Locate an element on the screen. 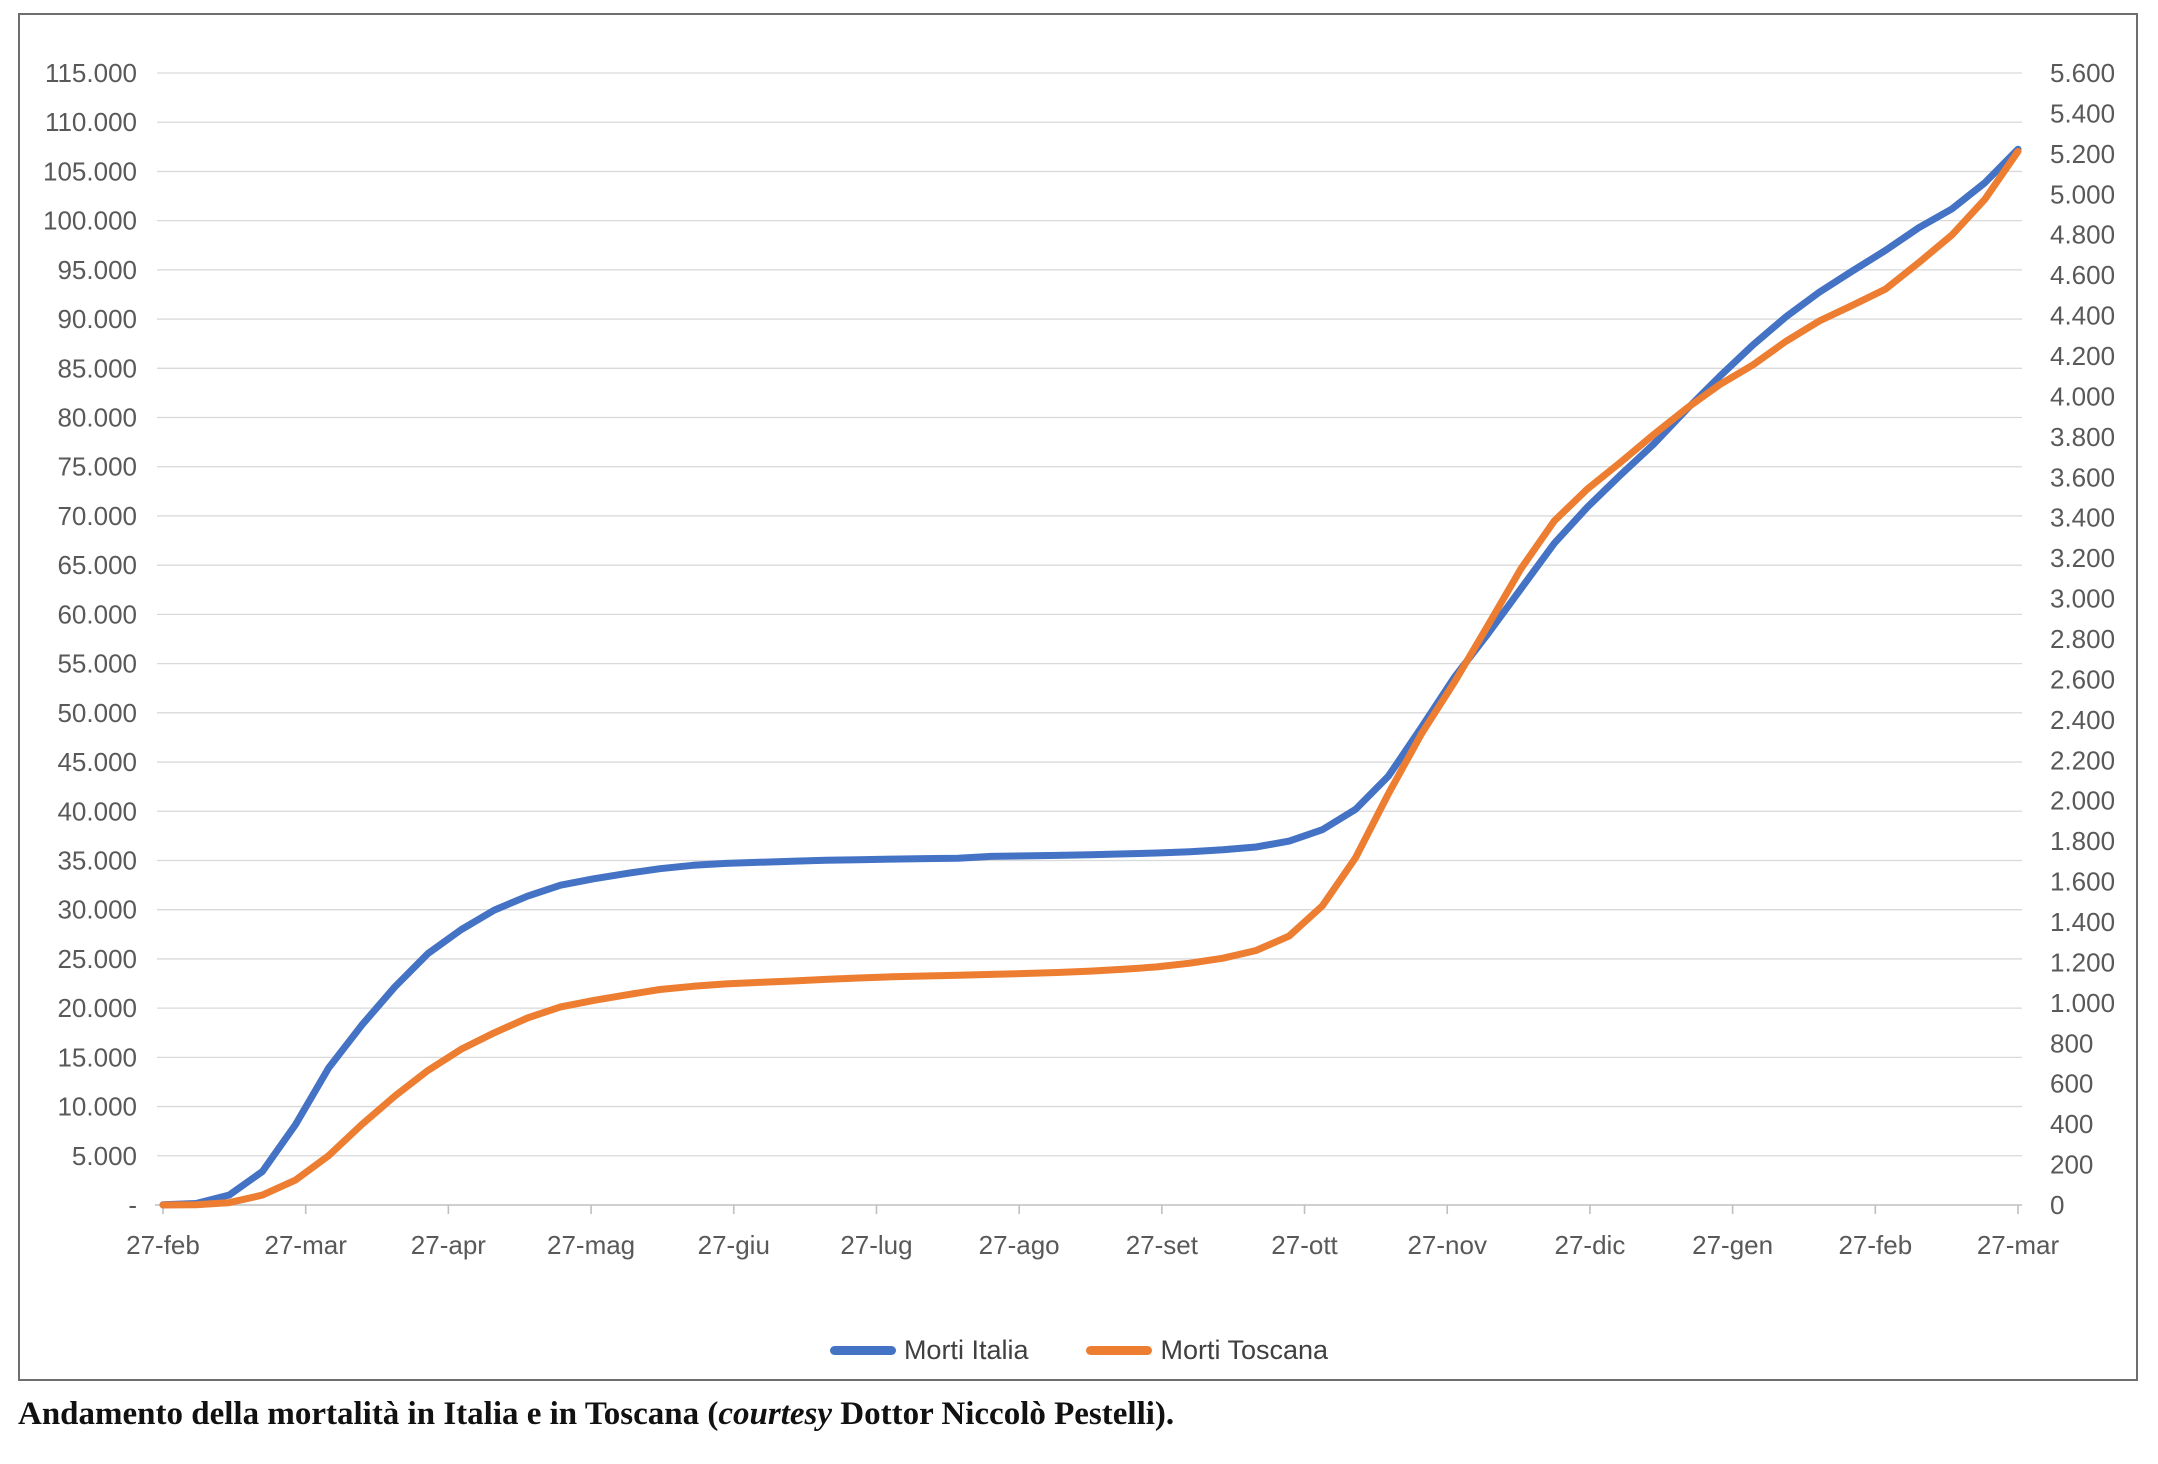  y-right-tick-label: 2.200 is located at coordinates (2082, 760).